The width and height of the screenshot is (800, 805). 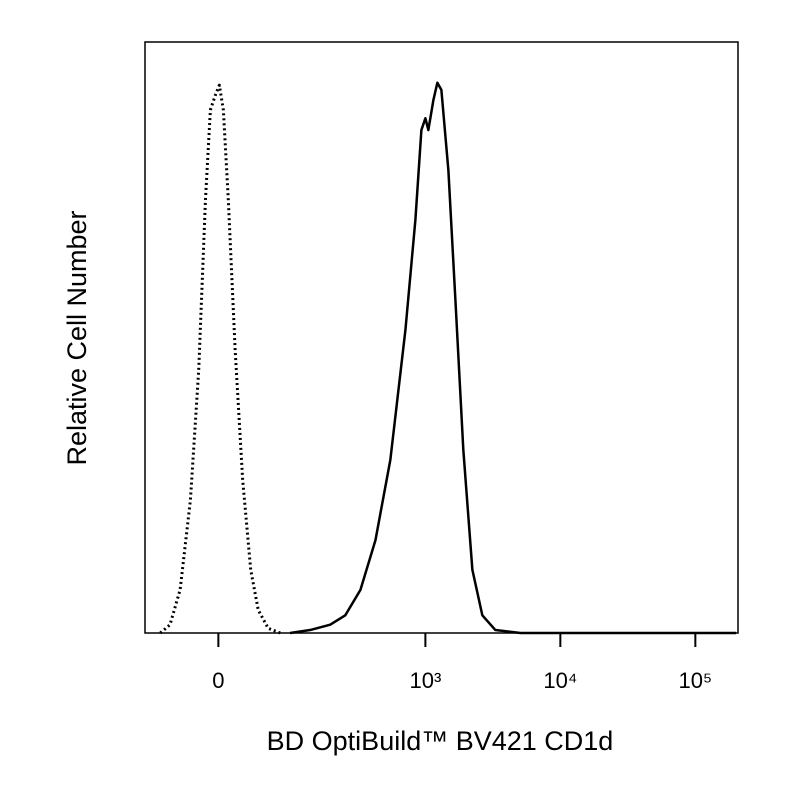 I want to click on histogram-line, so click(x=220, y=359).